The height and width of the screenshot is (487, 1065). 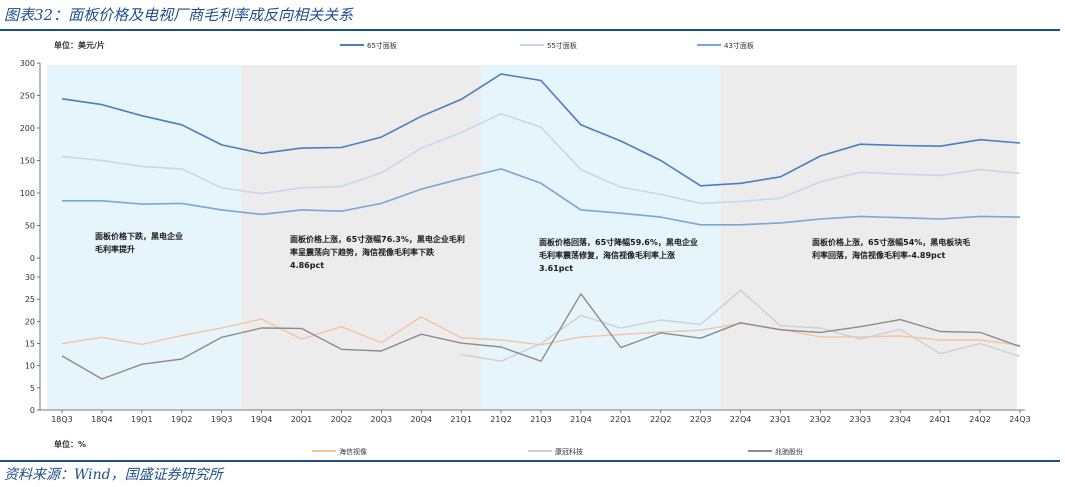 I want to click on figure-title: 图表32：面板价格及电视厂商毛利率成反向相关关系, so click(x=179, y=15).